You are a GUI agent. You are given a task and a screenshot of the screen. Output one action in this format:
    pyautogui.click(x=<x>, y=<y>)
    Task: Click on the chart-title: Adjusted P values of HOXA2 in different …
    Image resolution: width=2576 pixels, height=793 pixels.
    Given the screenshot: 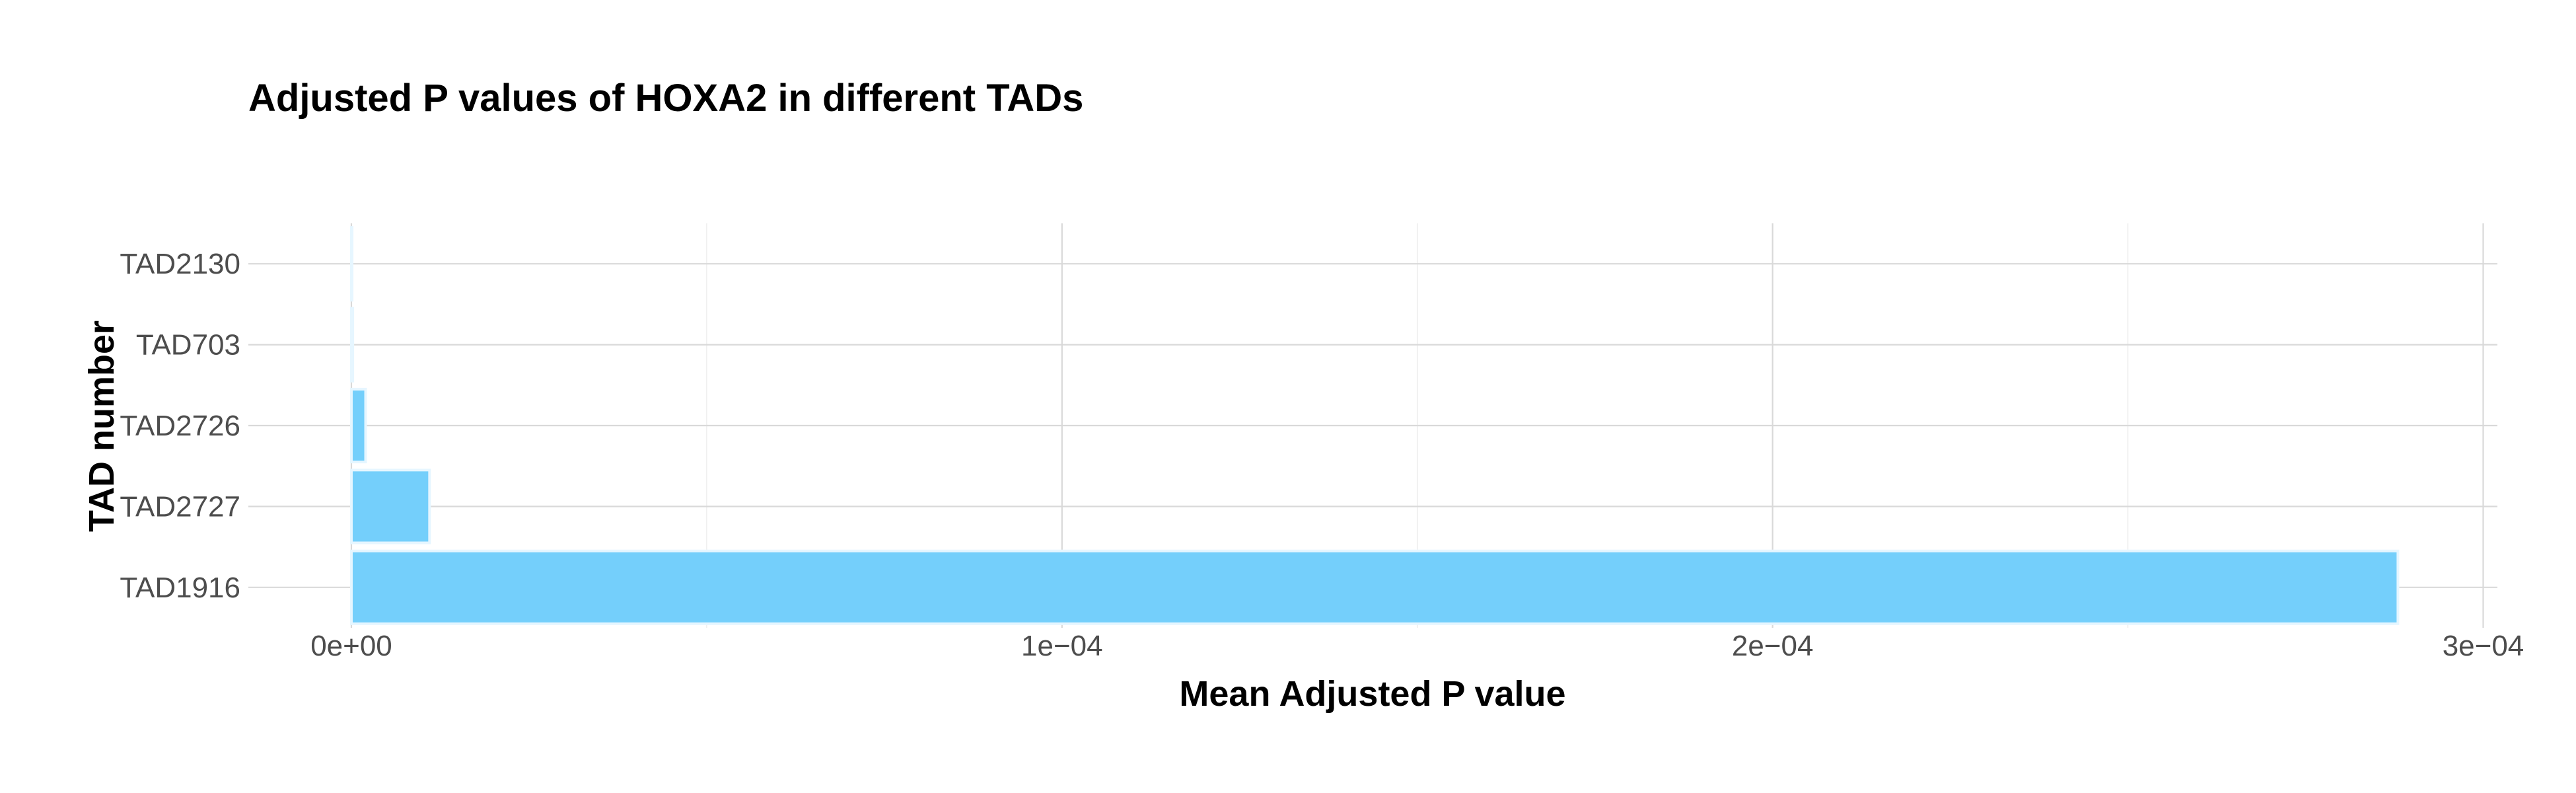 What is the action you would take?
    pyautogui.click(x=666, y=98)
    